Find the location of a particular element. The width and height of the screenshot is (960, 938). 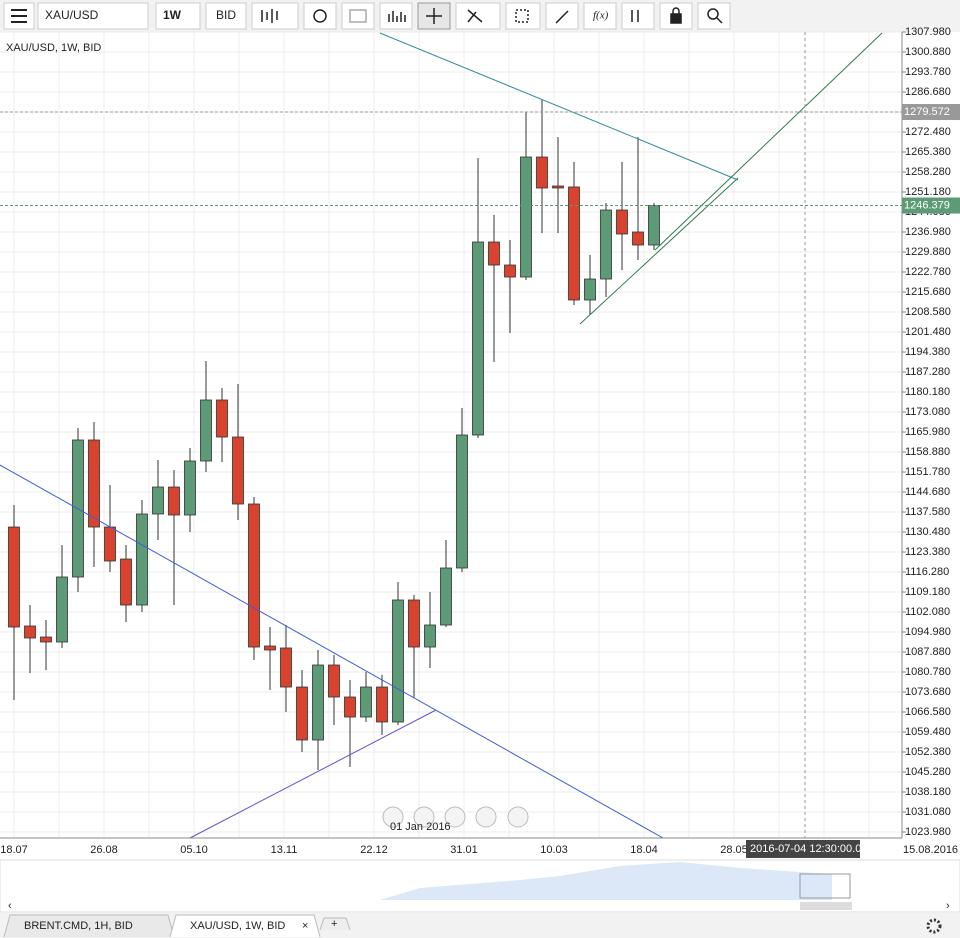

y-tick-label: 1023.980 is located at coordinates (928, 832).